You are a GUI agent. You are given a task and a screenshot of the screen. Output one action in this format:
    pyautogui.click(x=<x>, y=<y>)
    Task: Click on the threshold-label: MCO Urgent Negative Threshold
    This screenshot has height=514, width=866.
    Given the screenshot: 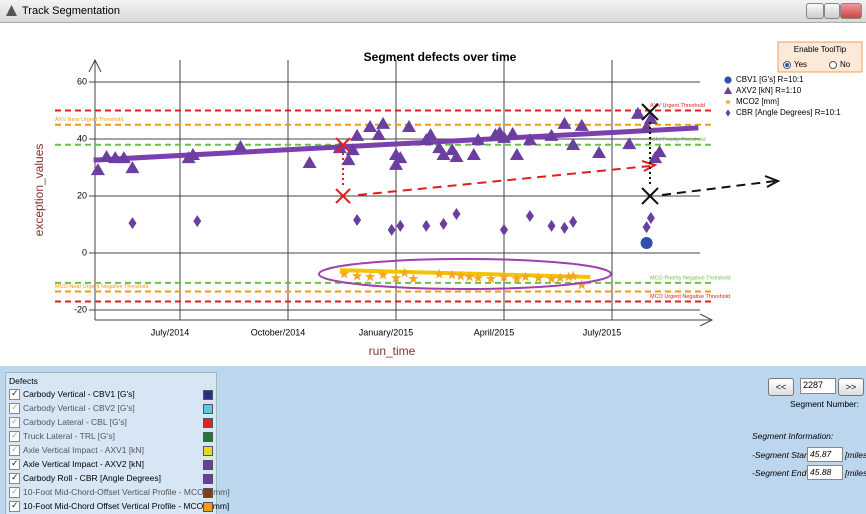 What is the action you would take?
    pyautogui.click(x=690, y=297)
    